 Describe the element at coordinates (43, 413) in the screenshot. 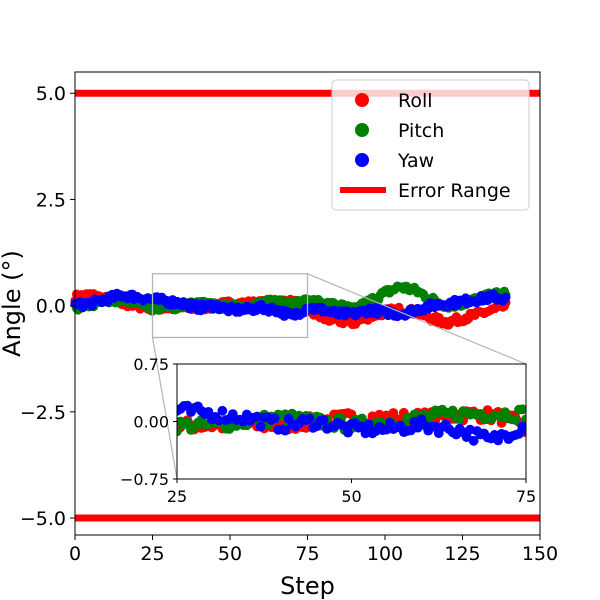

I see `y-tick-label: −2.5` at that location.